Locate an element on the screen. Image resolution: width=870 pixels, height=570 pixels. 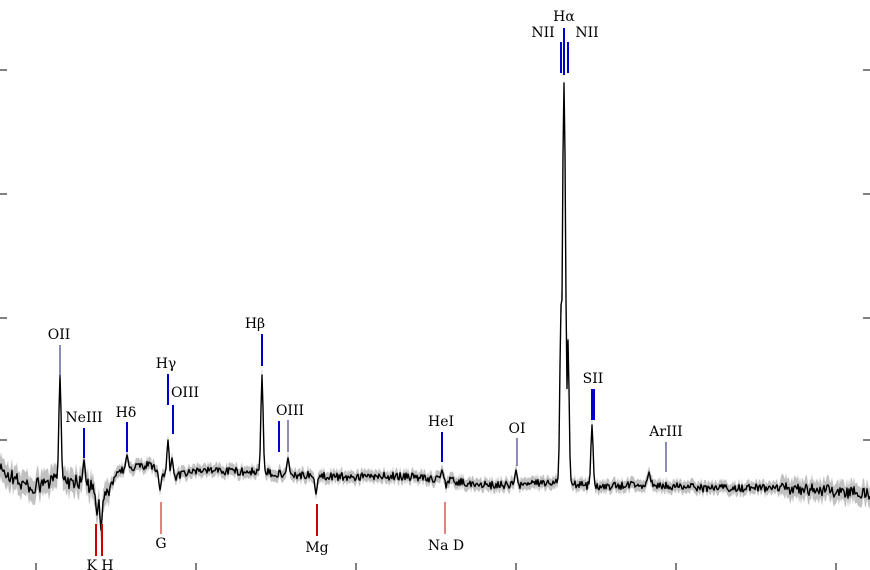
label-oi: OI is located at coordinates (516, 429).